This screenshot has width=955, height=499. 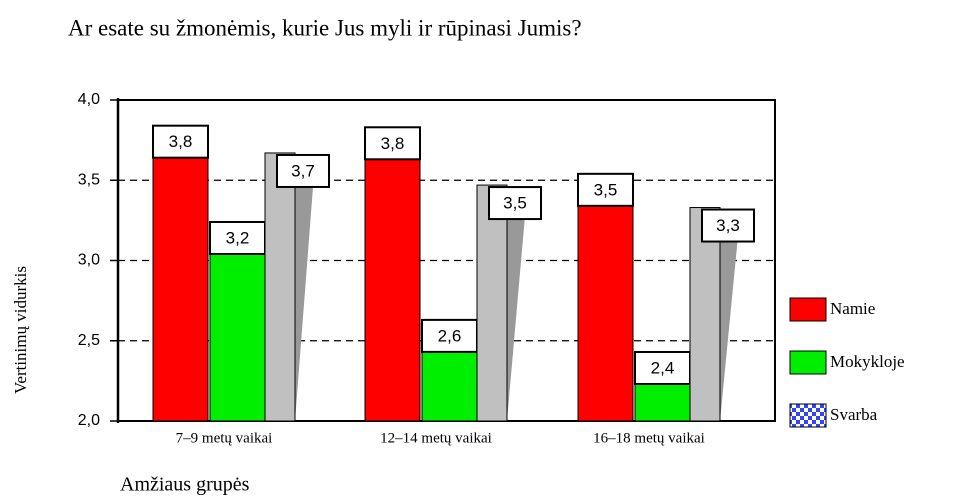 I want to click on y-tick-label: 3,0, so click(x=89, y=260).